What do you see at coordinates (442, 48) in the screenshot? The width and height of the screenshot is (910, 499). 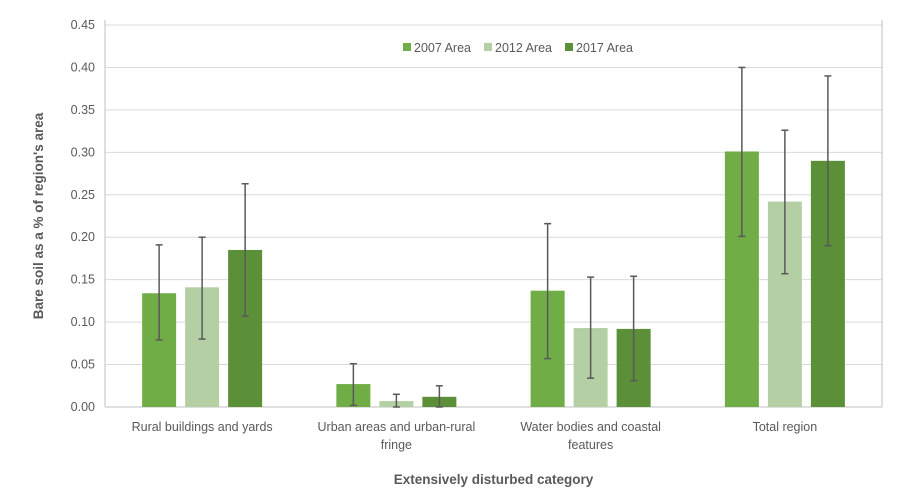 I see `legend-label: 2007 Area` at bounding box center [442, 48].